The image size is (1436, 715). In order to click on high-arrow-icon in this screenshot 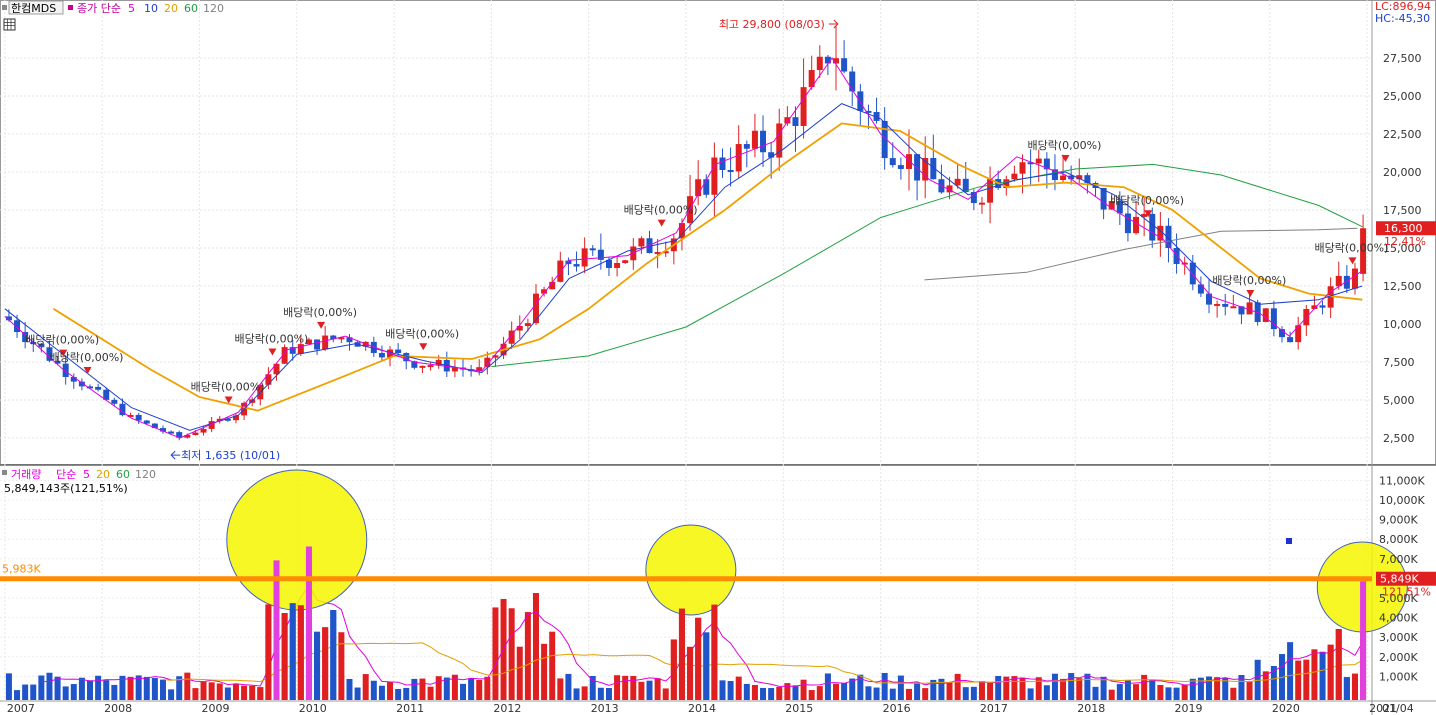, I will do `click(833, 24)`.